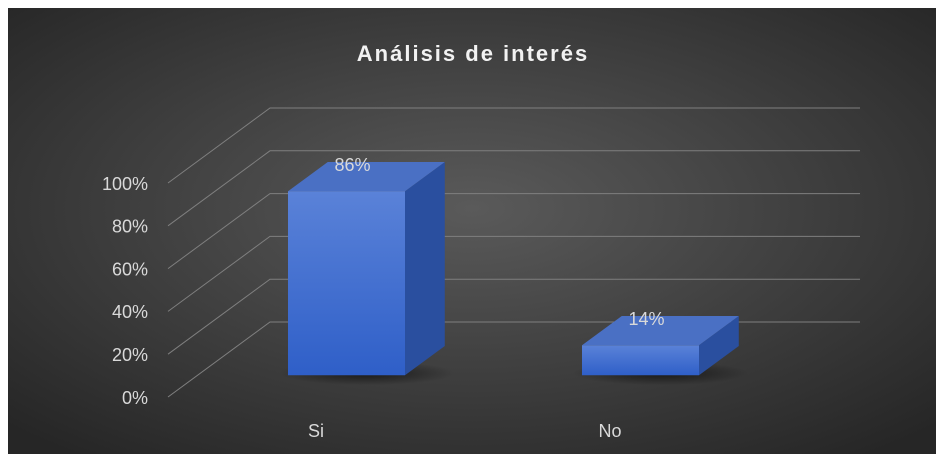 Image resolution: width=946 pixels, height=454 pixels. Describe the element at coordinates (125, 184) in the screenshot. I see `y-tick-label: 100%` at that location.